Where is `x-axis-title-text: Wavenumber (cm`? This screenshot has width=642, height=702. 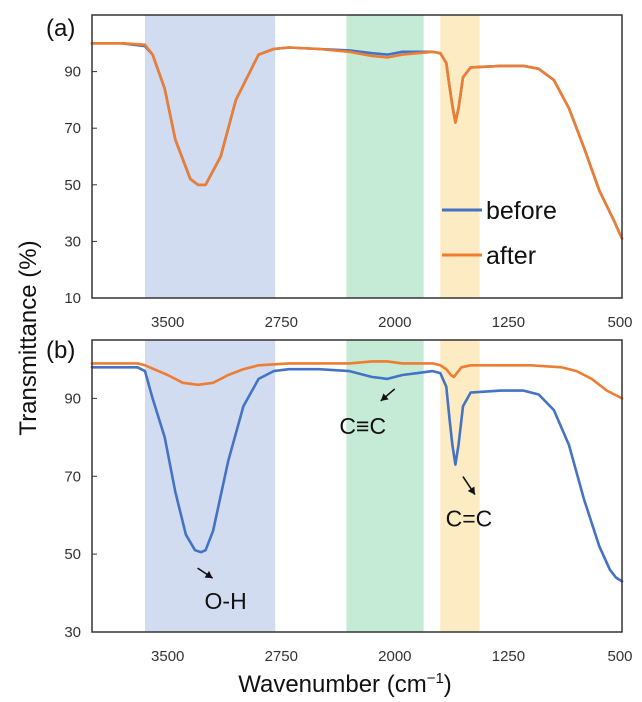
x-axis-title-text: Wavenumber (cm is located at coordinates (332, 684).